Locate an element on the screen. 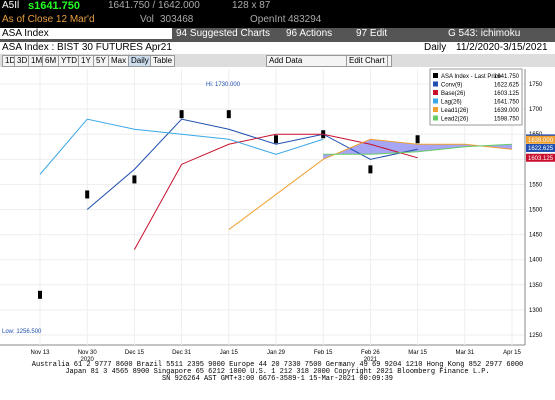 The image size is (555, 400). y-tick-label: 1750 is located at coordinates (536, 85).